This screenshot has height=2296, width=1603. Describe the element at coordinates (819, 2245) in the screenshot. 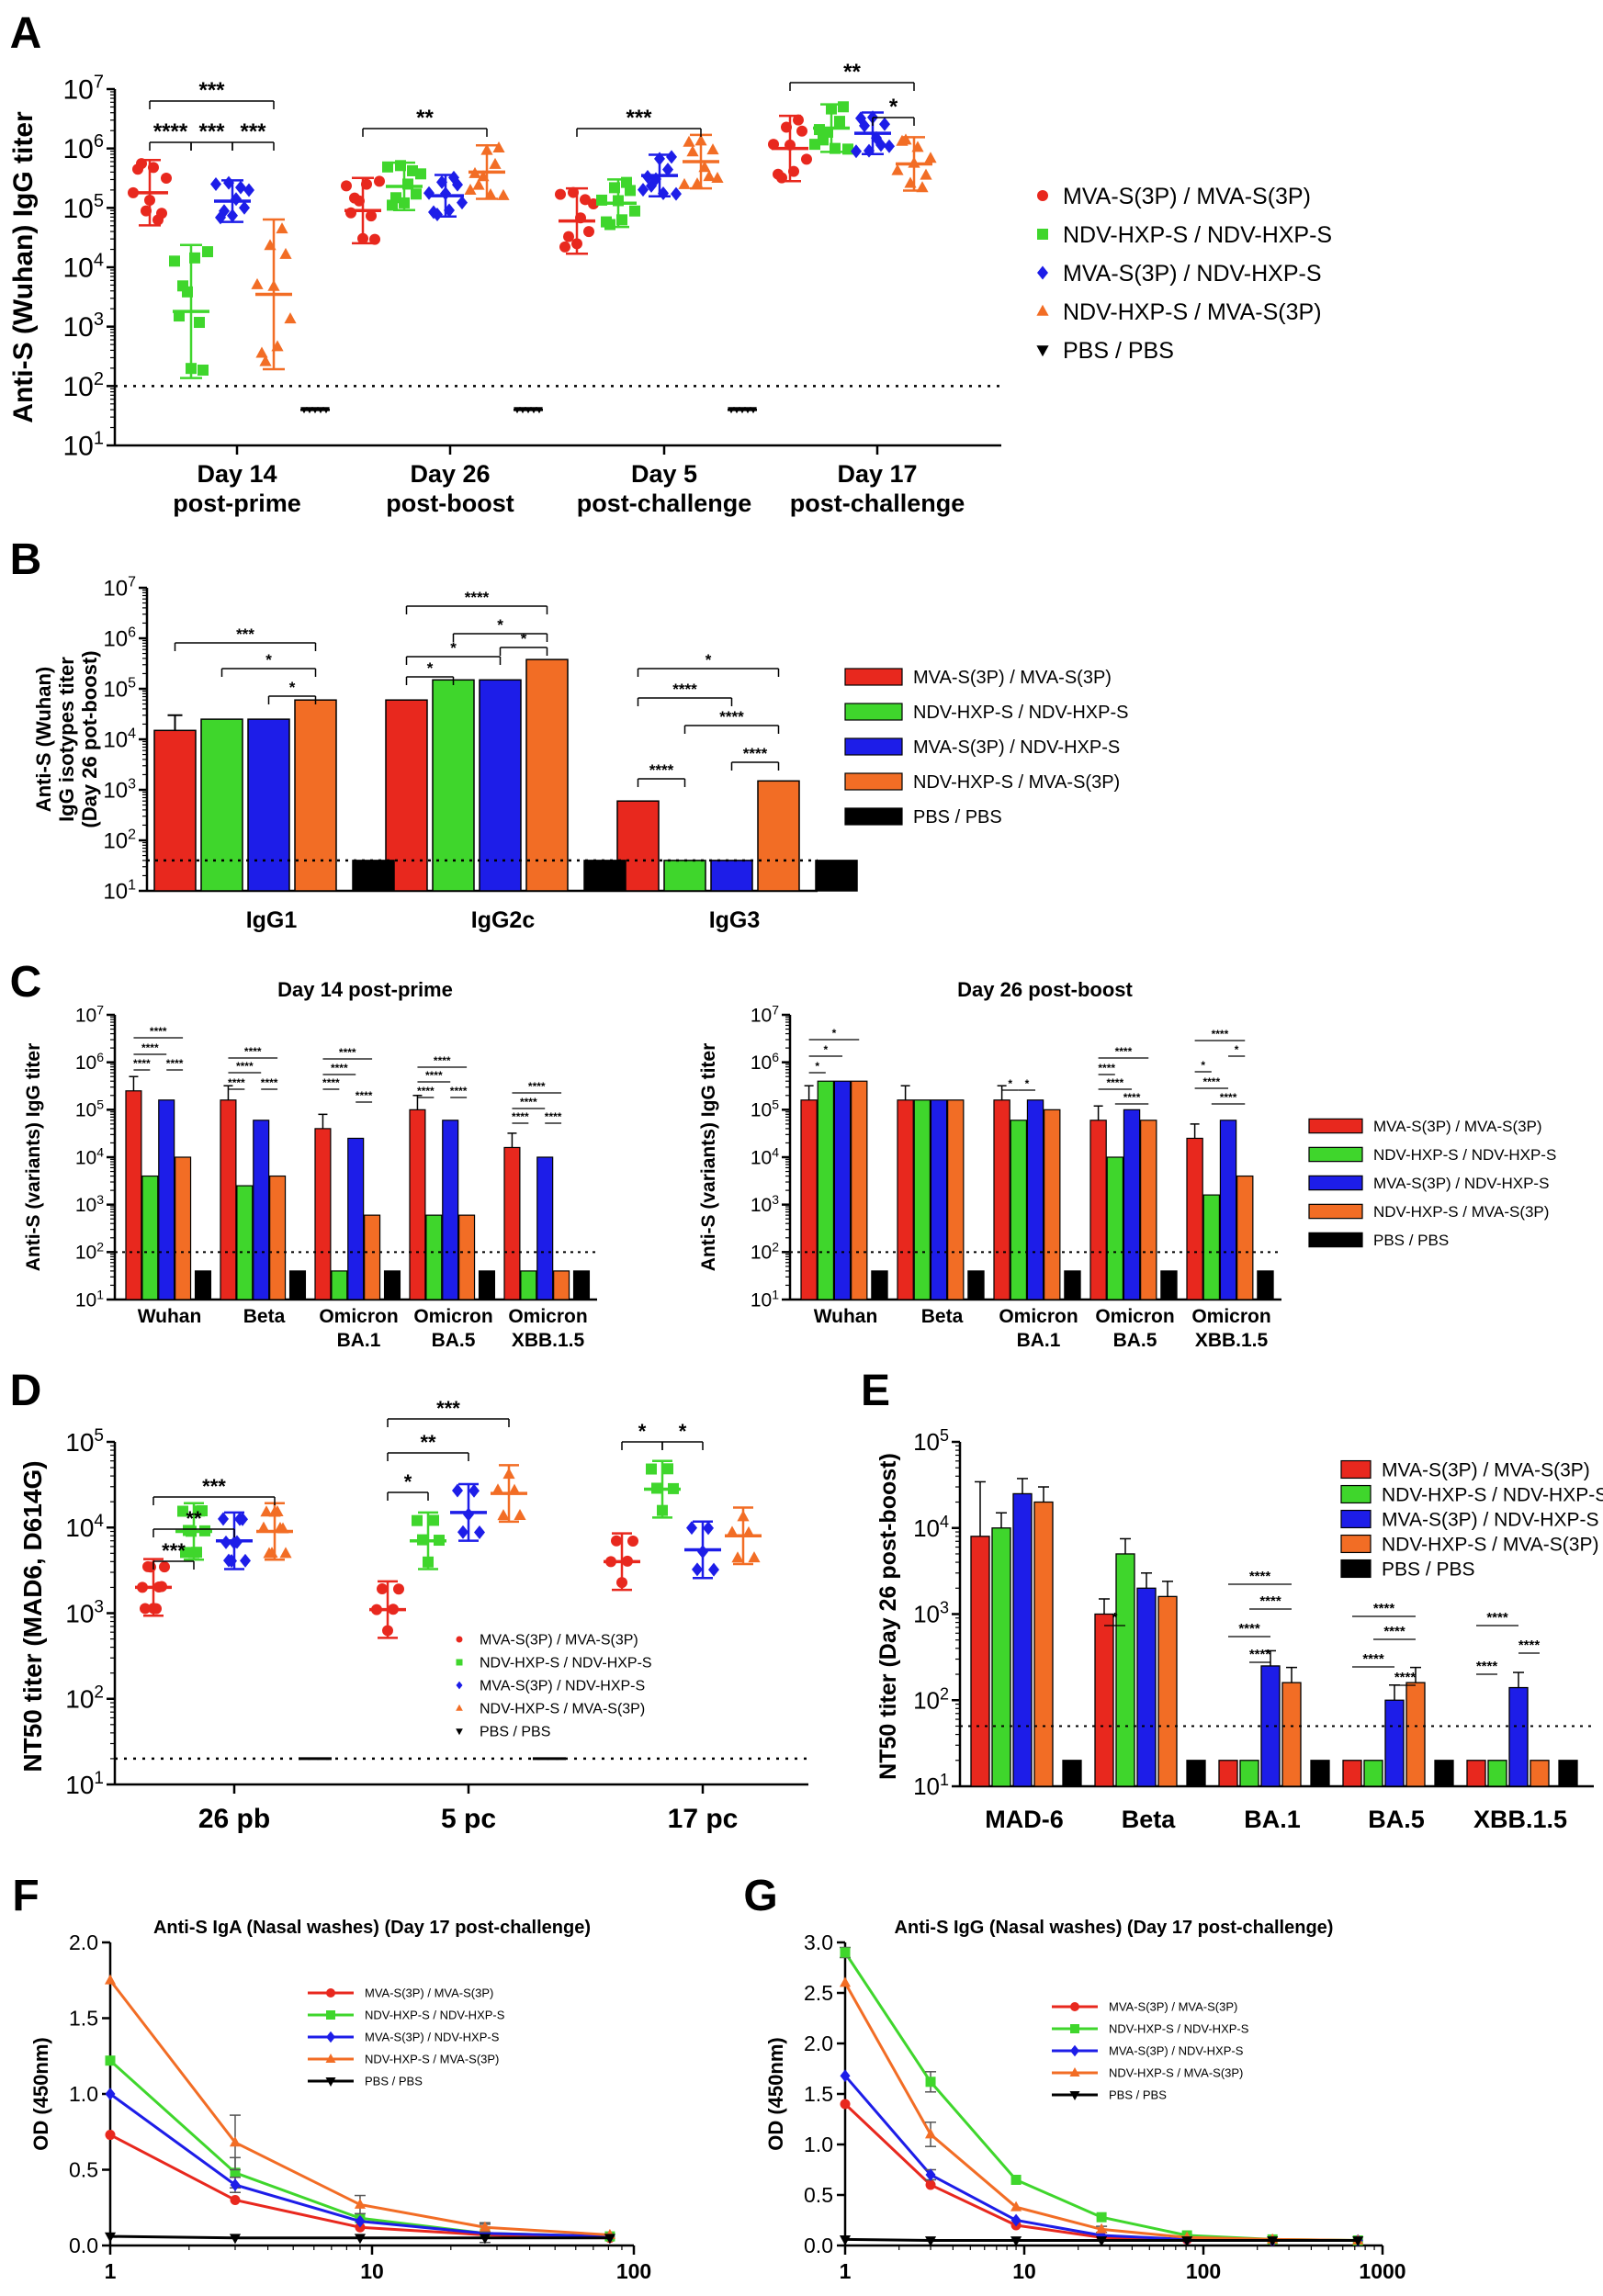

I see `y-tick-label: 0.0` at that location.